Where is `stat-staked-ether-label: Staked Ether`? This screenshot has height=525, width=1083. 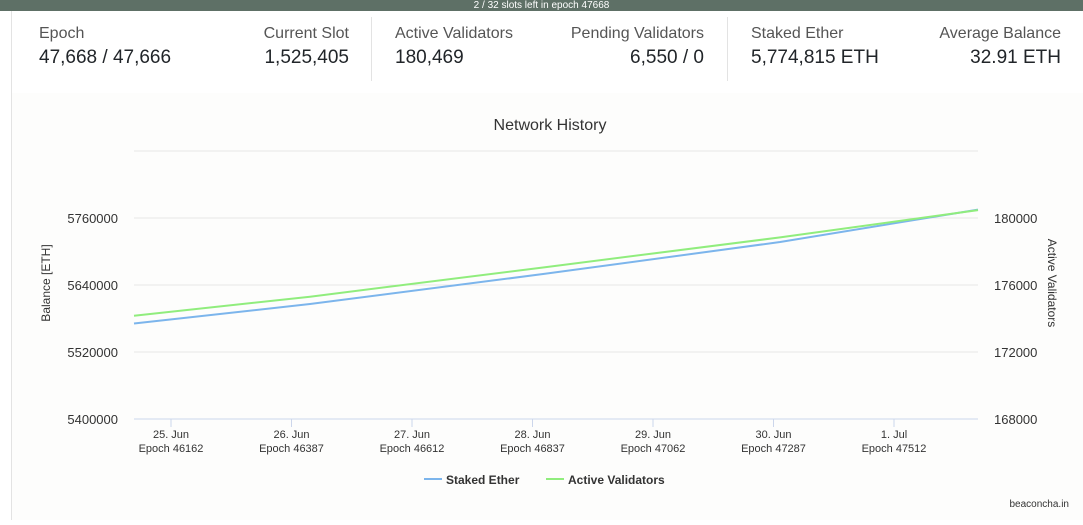 stat-staked-ether-label: Staked Ether is located at coordinates (797, 33).